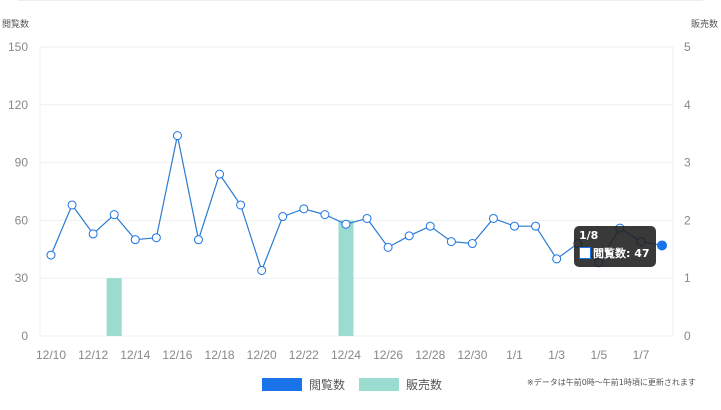  I want to click on right-tick-label: 3, so click(687, 163).